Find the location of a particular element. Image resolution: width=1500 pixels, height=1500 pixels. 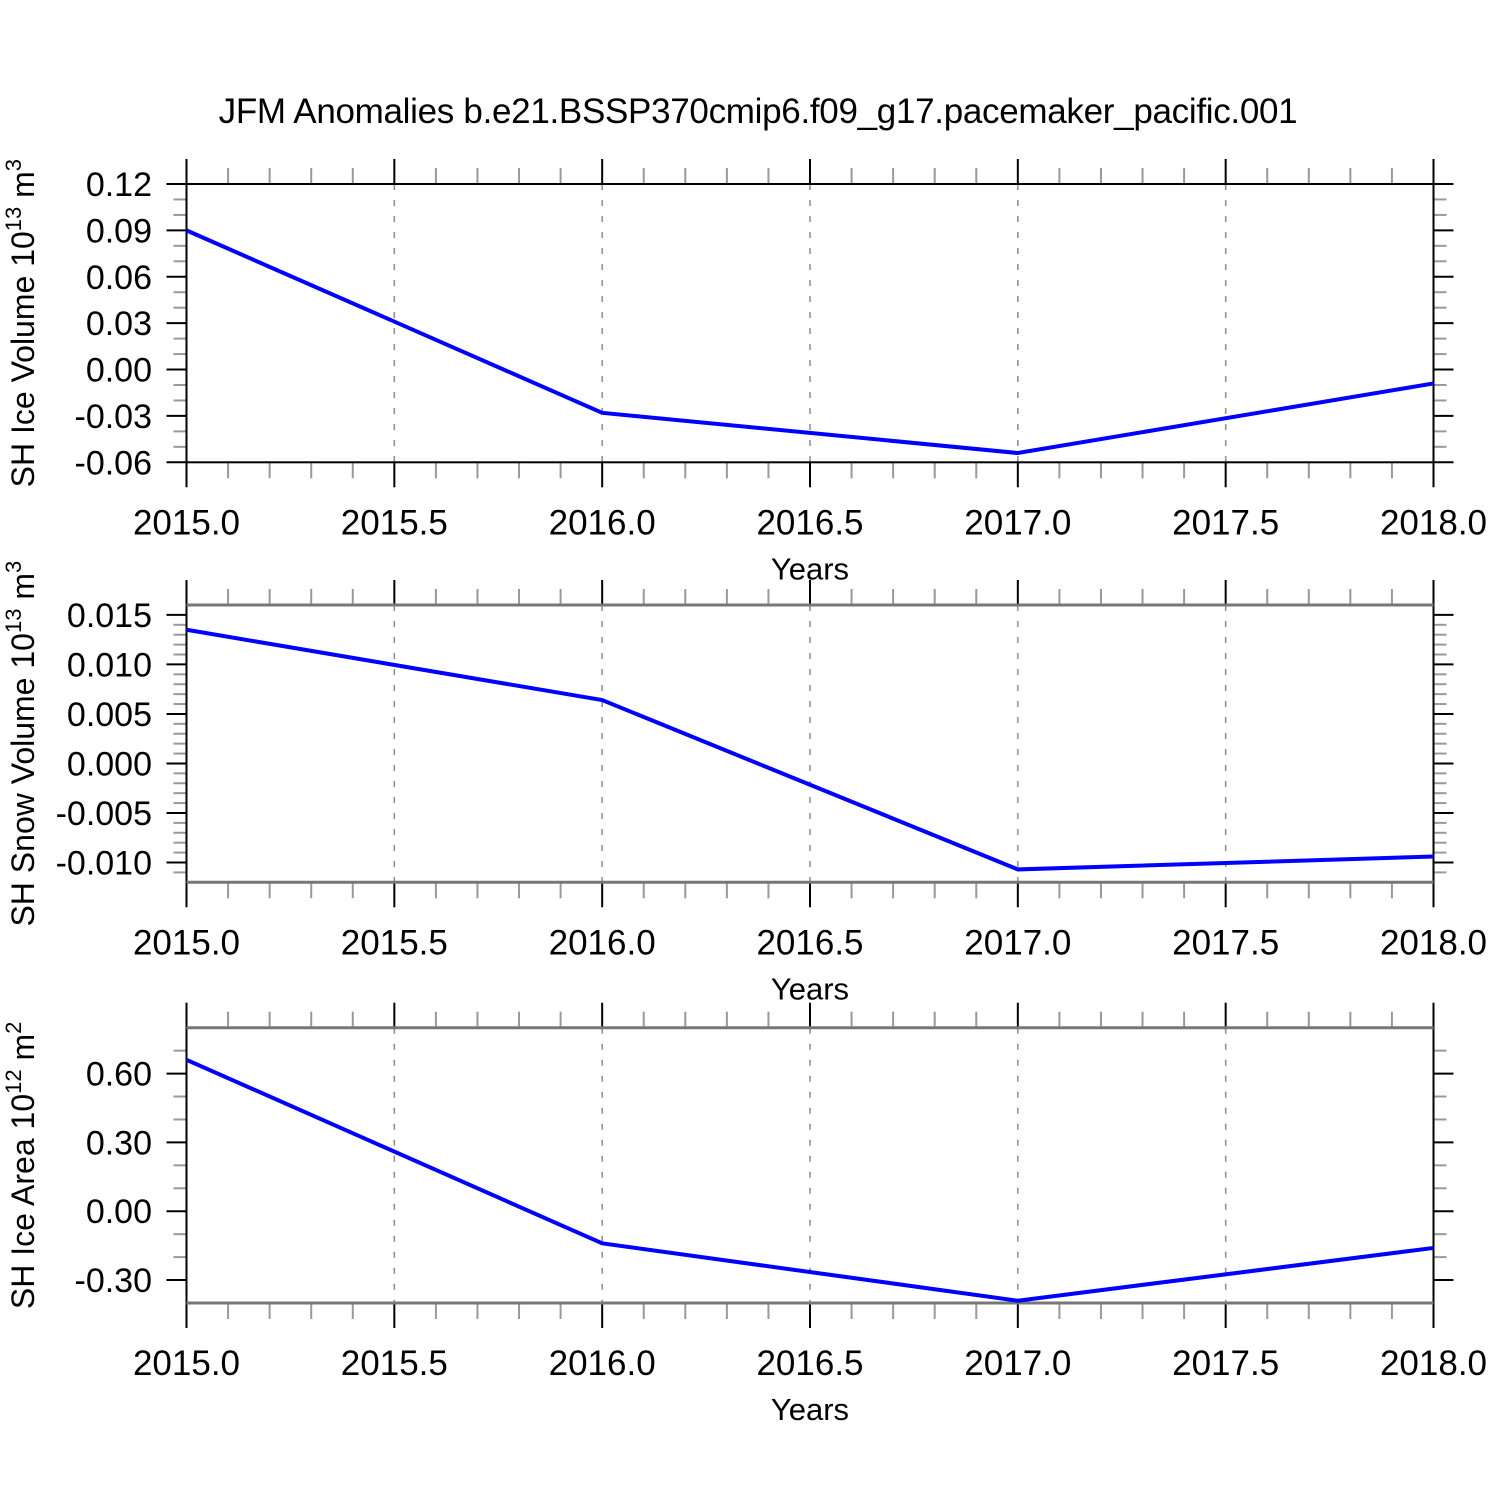

series-line-sh-ice-area is located at coordinates (809, 1180).